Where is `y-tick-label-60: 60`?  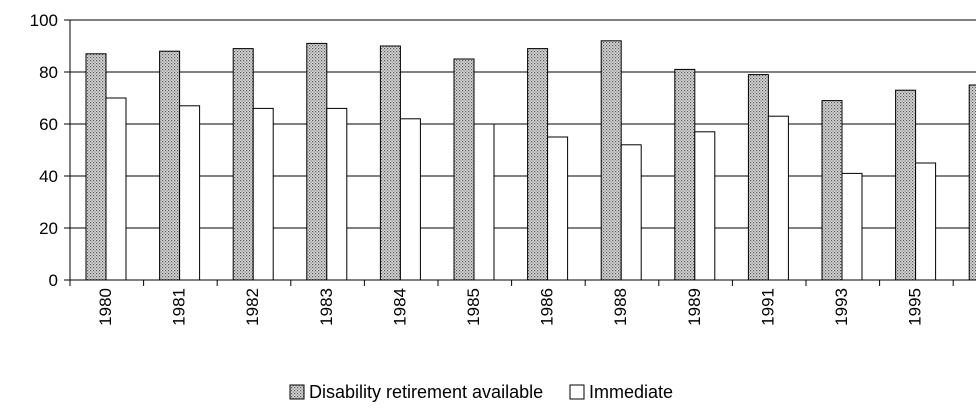
y-tick-label-60: 60 is located at coordinates (48, 124).